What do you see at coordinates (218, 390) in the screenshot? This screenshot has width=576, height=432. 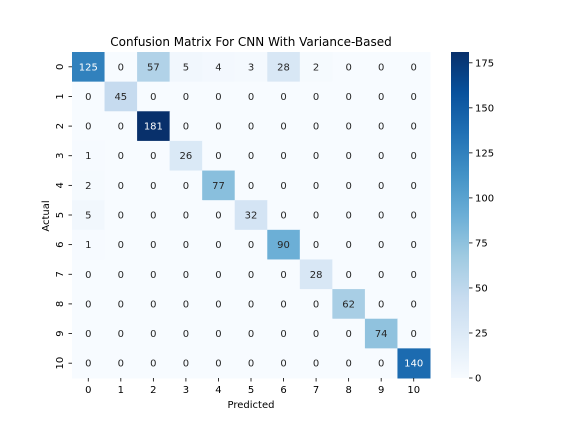 I see `x-tick-label: 4` at bounding box center [218, 390].